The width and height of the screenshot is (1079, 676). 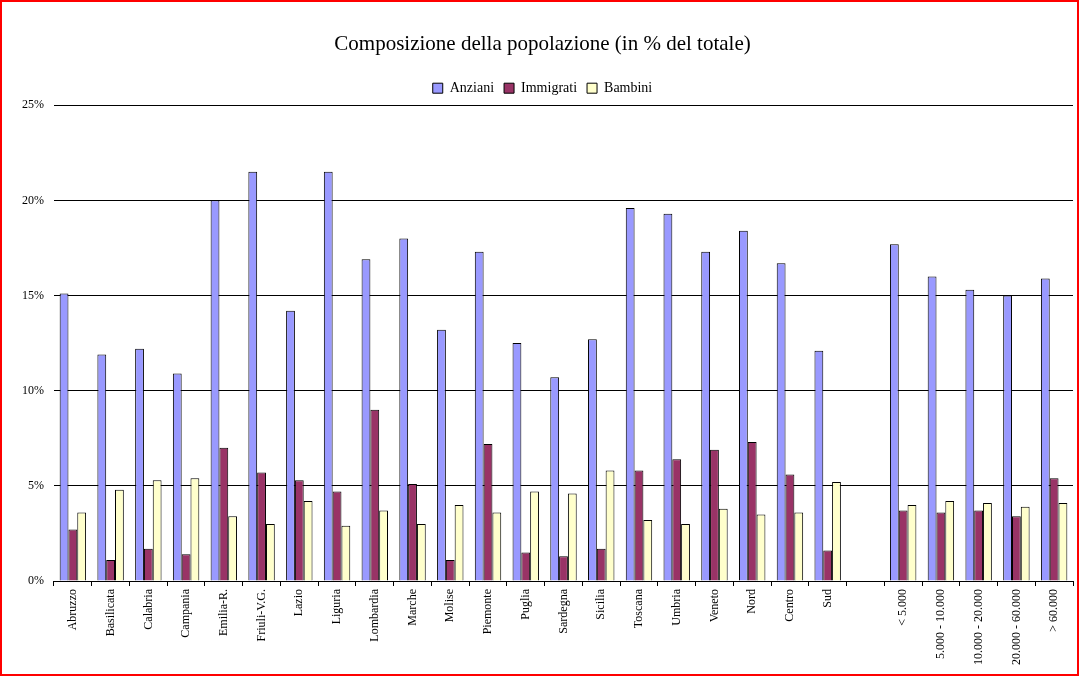 I want to click on x-tick-label: Friuli-V.G., so click(x=260, y=615).